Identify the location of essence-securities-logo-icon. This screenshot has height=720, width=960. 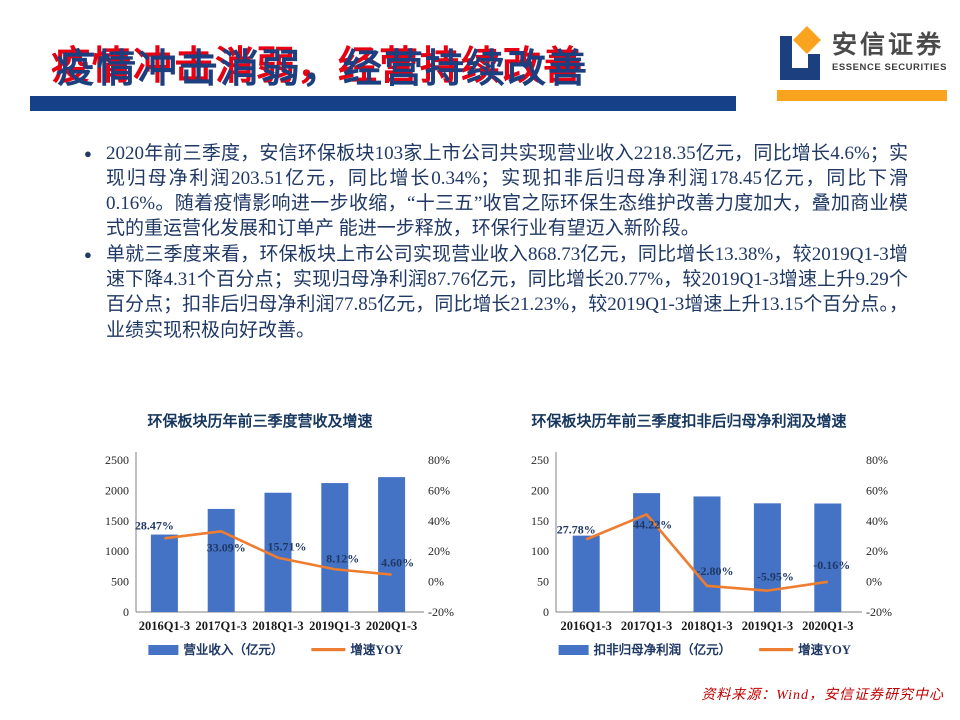
(800, 53).